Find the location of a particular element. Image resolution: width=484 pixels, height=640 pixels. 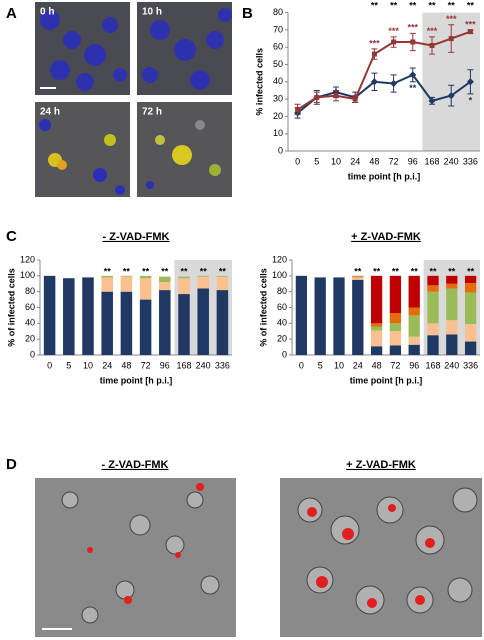

panel-label: A is located at coordinates (11, 13).